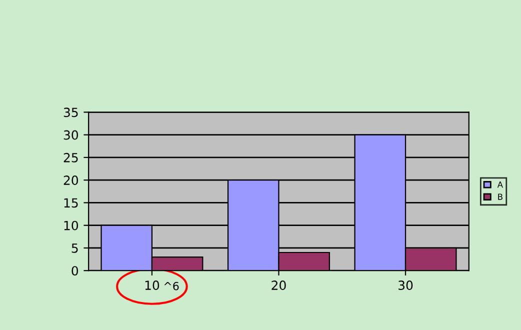 Image resolution: width=521 pixels, height=330 pixels. I want to click on y-tick-label: 15, so click(71, 203).